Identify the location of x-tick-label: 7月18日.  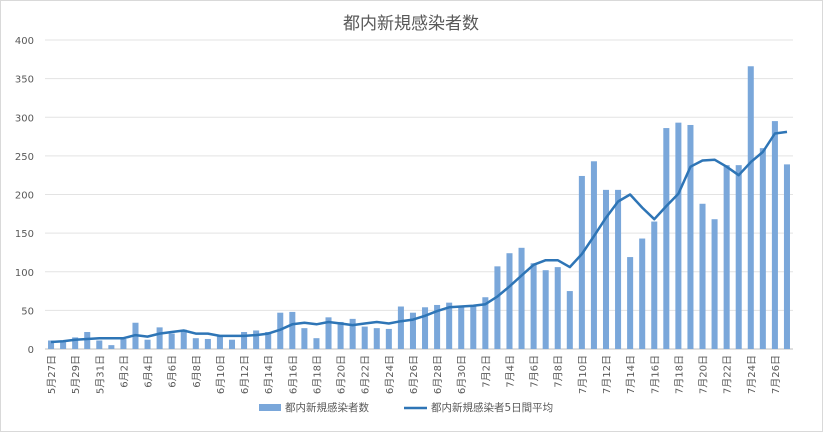
(679, 374).